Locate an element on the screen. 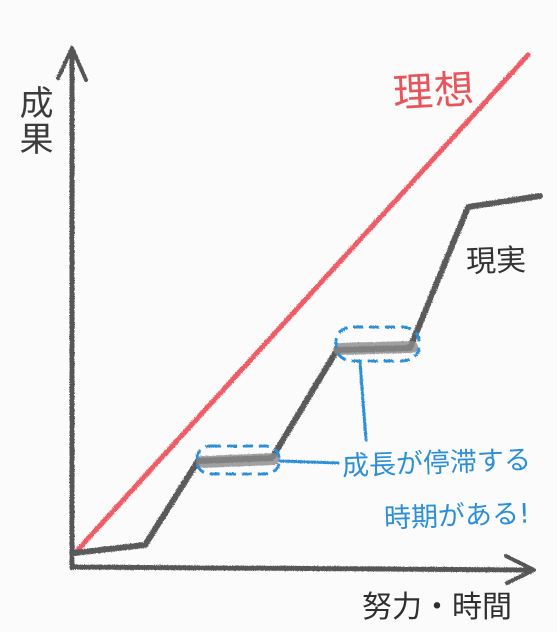  stagnation-note-line2: 時期がある! is located at coordinates (457, 516).